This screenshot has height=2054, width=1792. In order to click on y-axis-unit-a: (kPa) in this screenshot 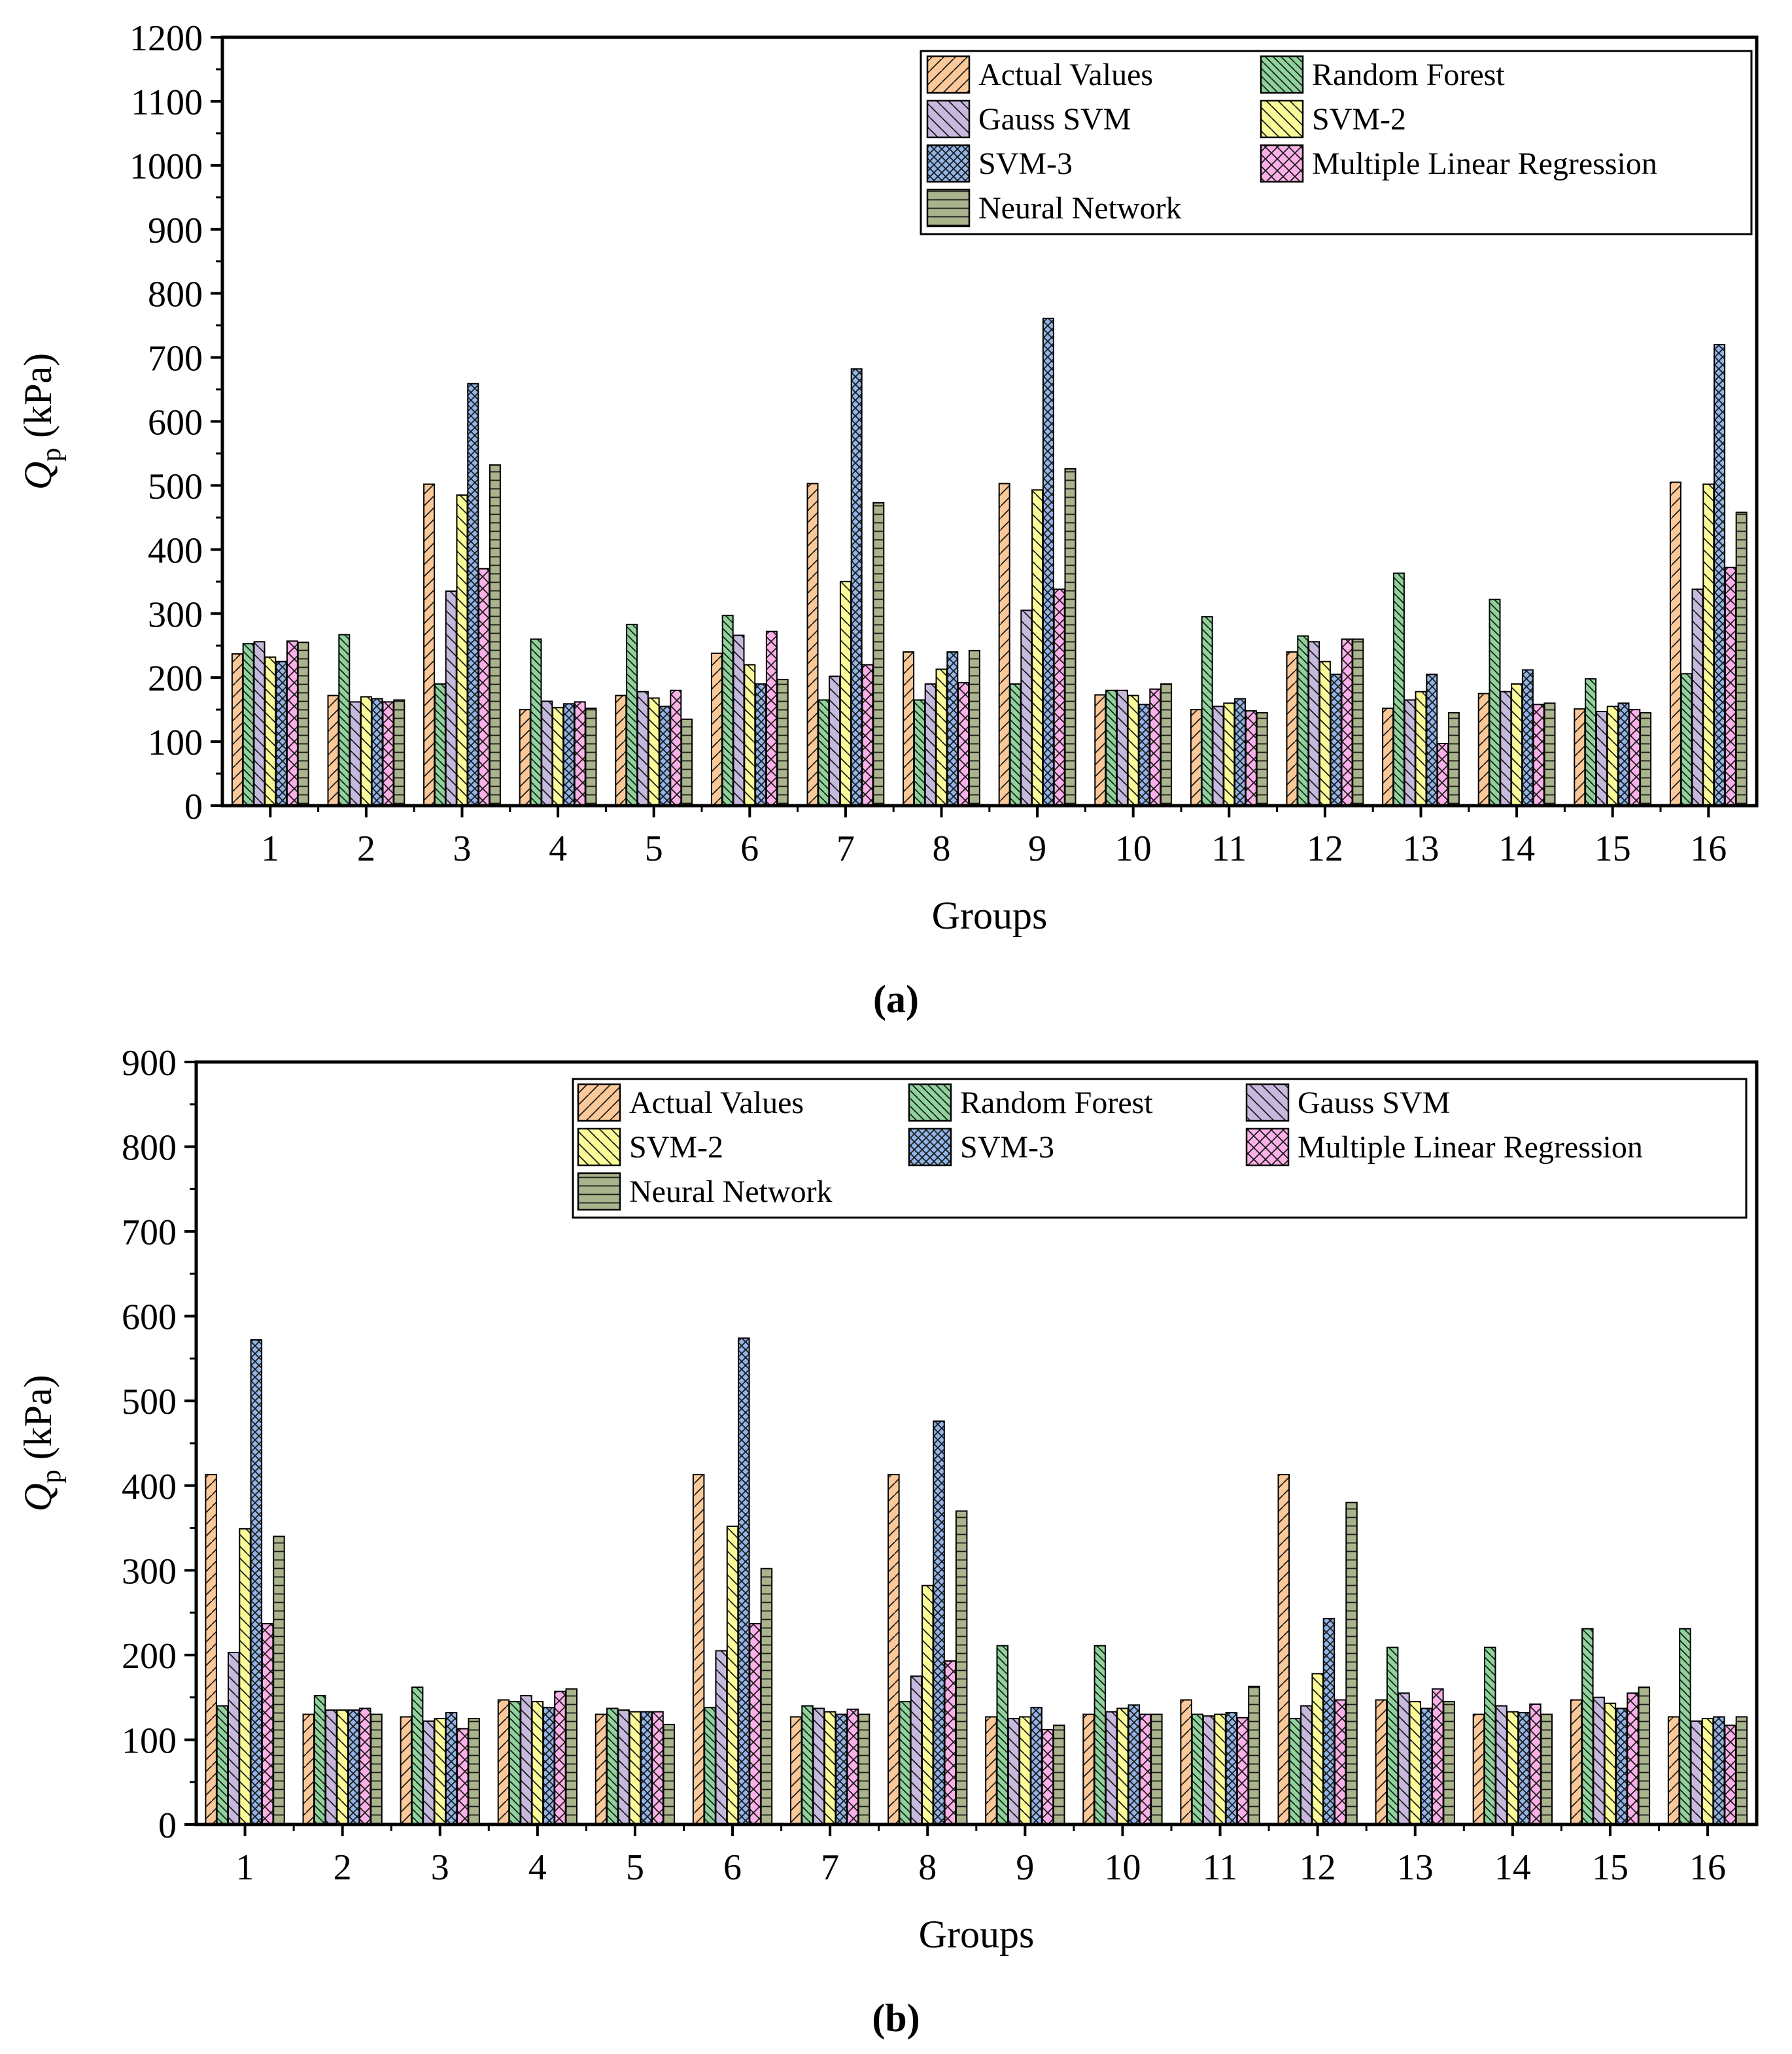, I will do `click(38, 400)`.